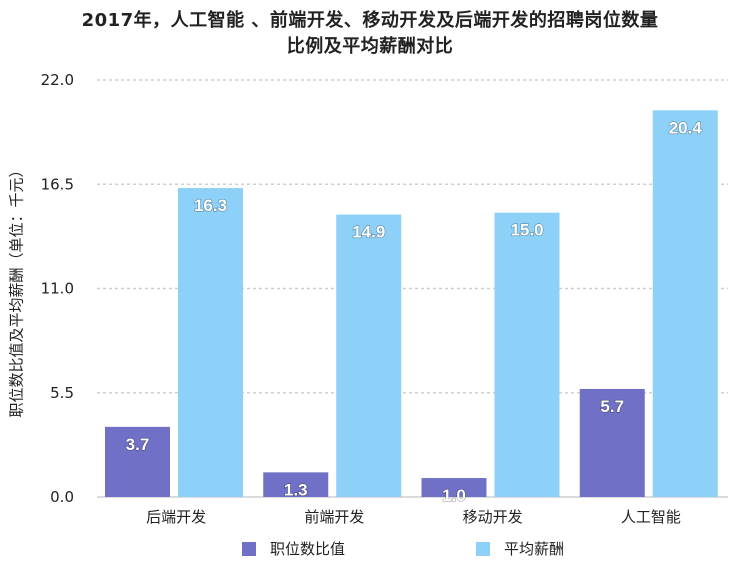  What do you see at coordinates (534, 549) in the screenshot?
I see `legend-label-series-2: 平均薪酬` at bounding box center [534, 549].